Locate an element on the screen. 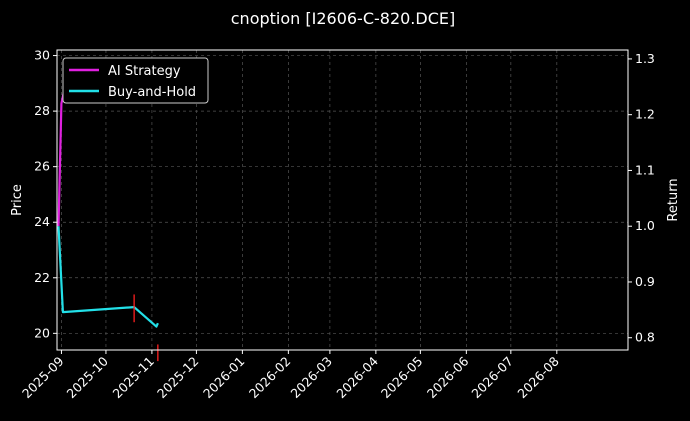 The height and width of the screenshot is (421, 690). x-tick-label: 2026-04 is located at coordinates (357, 377).